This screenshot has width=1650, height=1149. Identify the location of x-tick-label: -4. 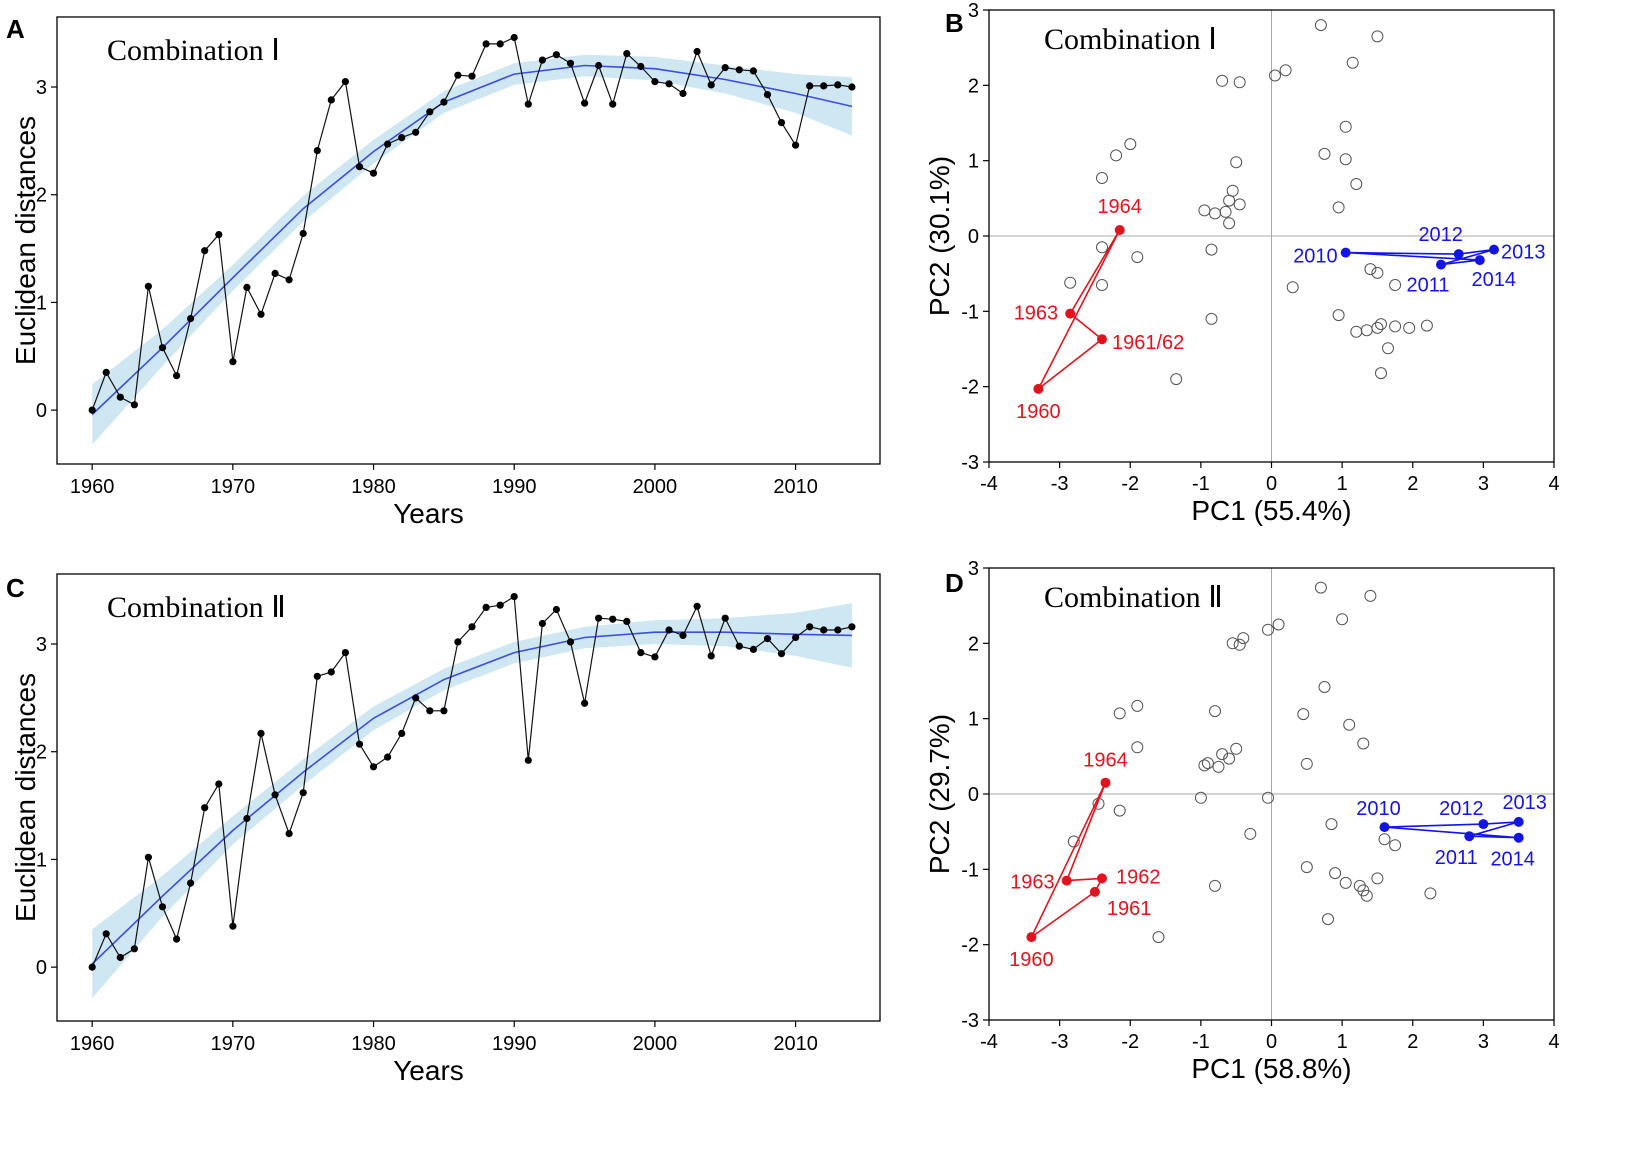
(989, 1042).